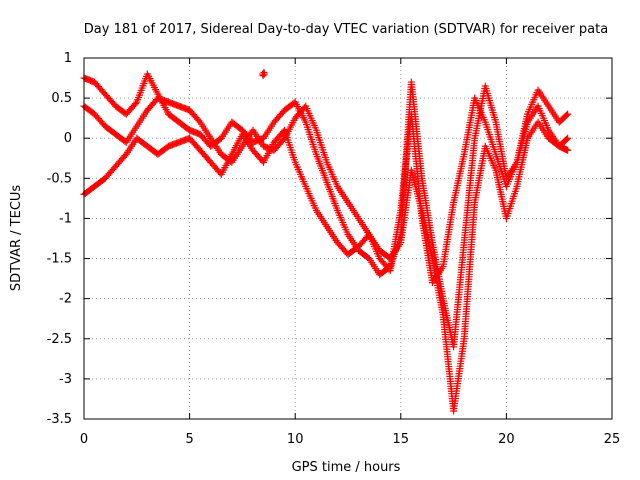  I want to click on series-isolated, so click(263, 74).